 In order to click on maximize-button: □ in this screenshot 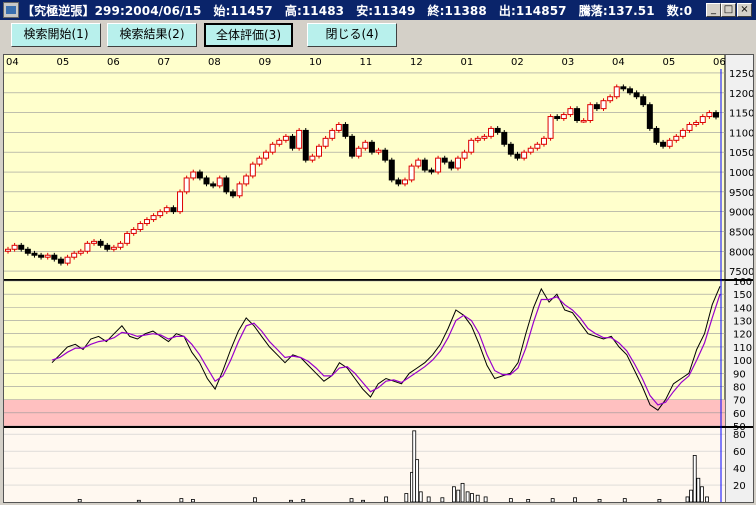, I will do `click(728, 10)`.